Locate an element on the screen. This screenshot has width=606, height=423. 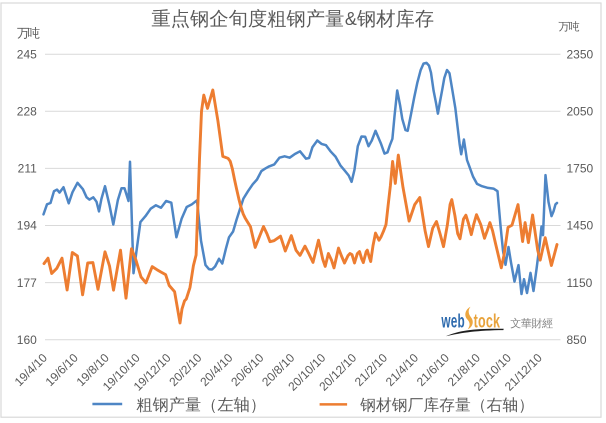
svg-text: 1750 is located at coordinates (580, 169).